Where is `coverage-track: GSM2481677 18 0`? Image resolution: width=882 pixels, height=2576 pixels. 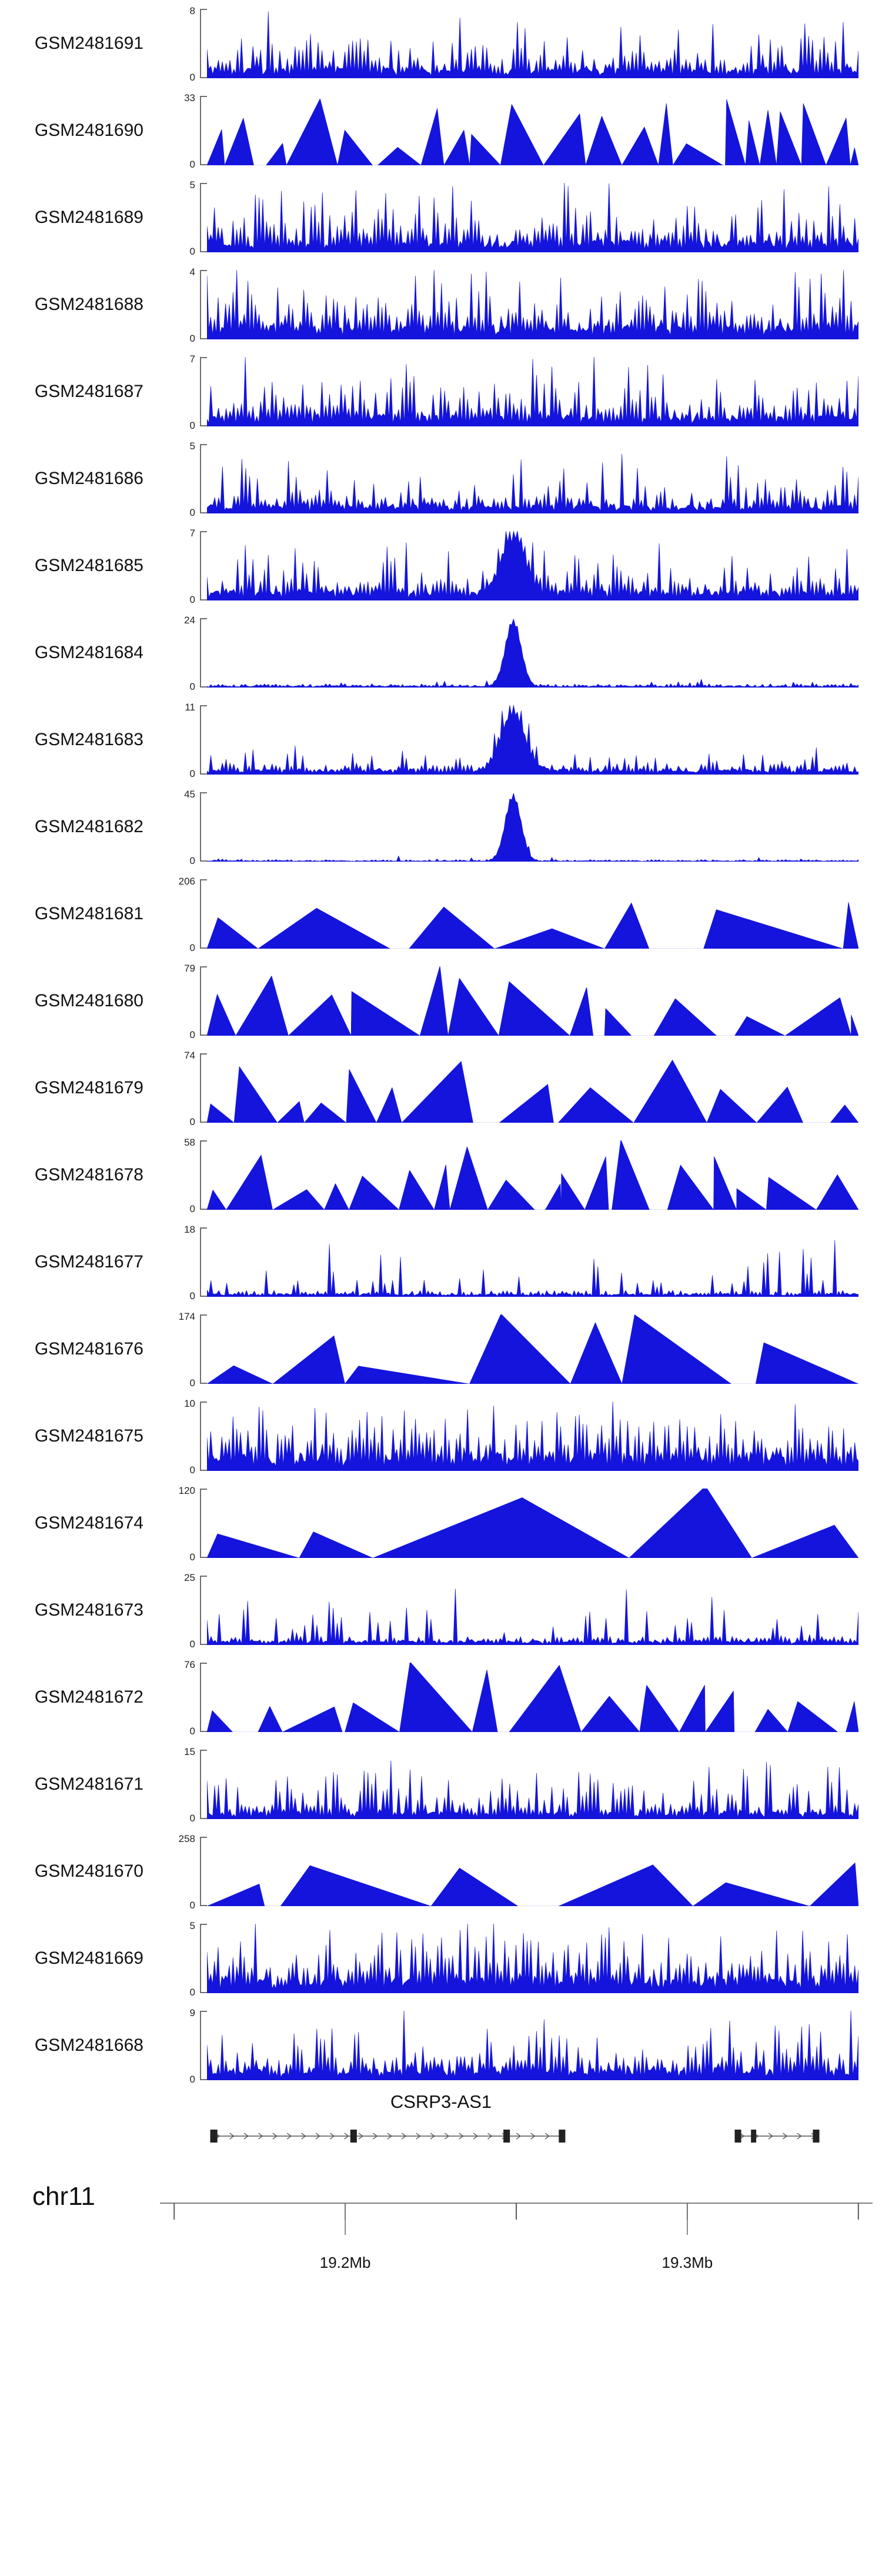 coverage-track: GSM2481677 18 0 is located at coordinates (441, 1262).